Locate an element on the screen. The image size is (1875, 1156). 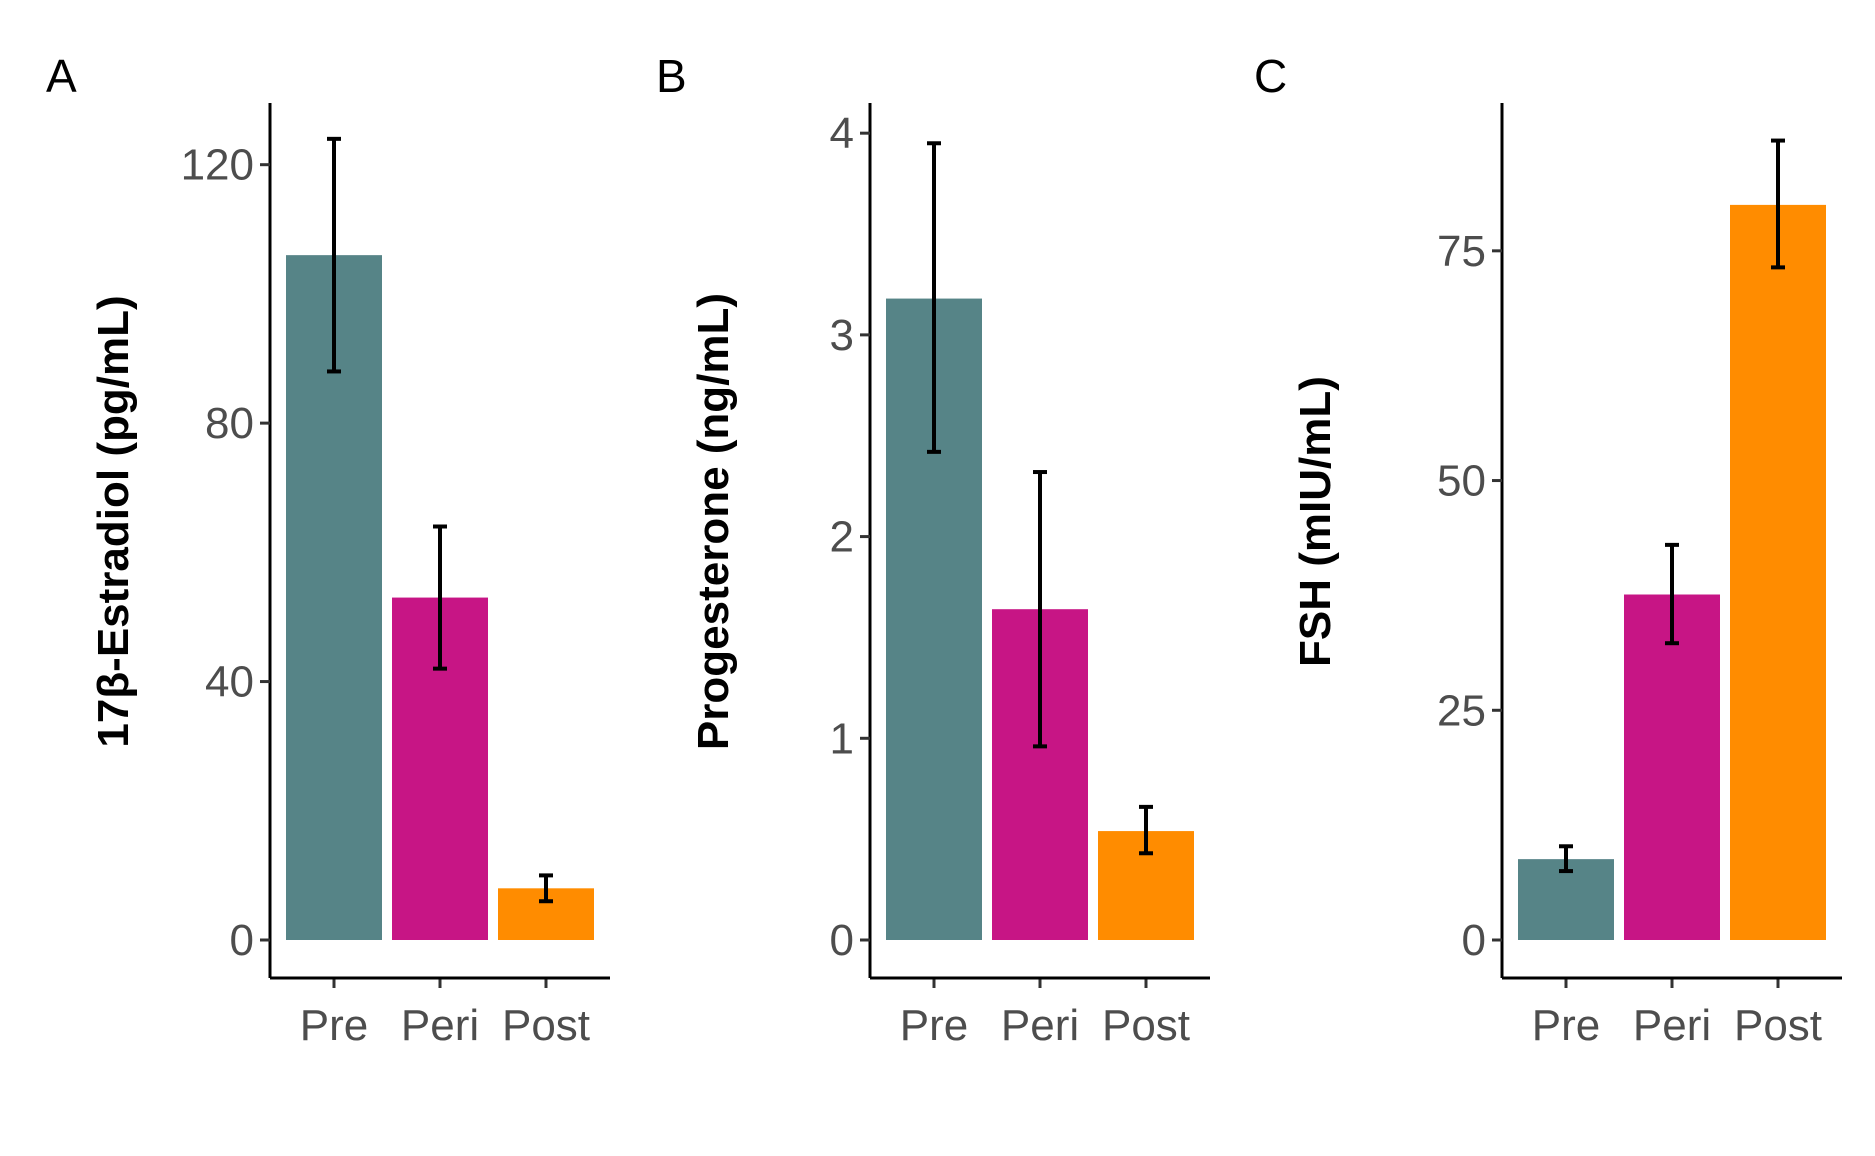
y-tick-label: 3 is located at coordinates (842, 335).